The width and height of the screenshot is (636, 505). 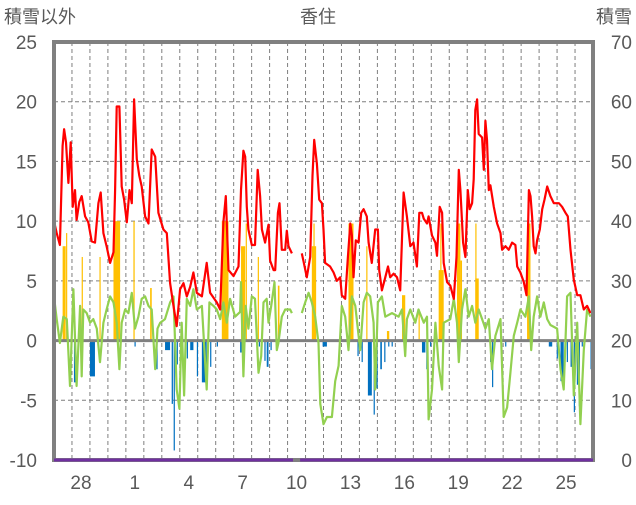 I want to click on right-tick-label: 10, so click(x=621, y=401).